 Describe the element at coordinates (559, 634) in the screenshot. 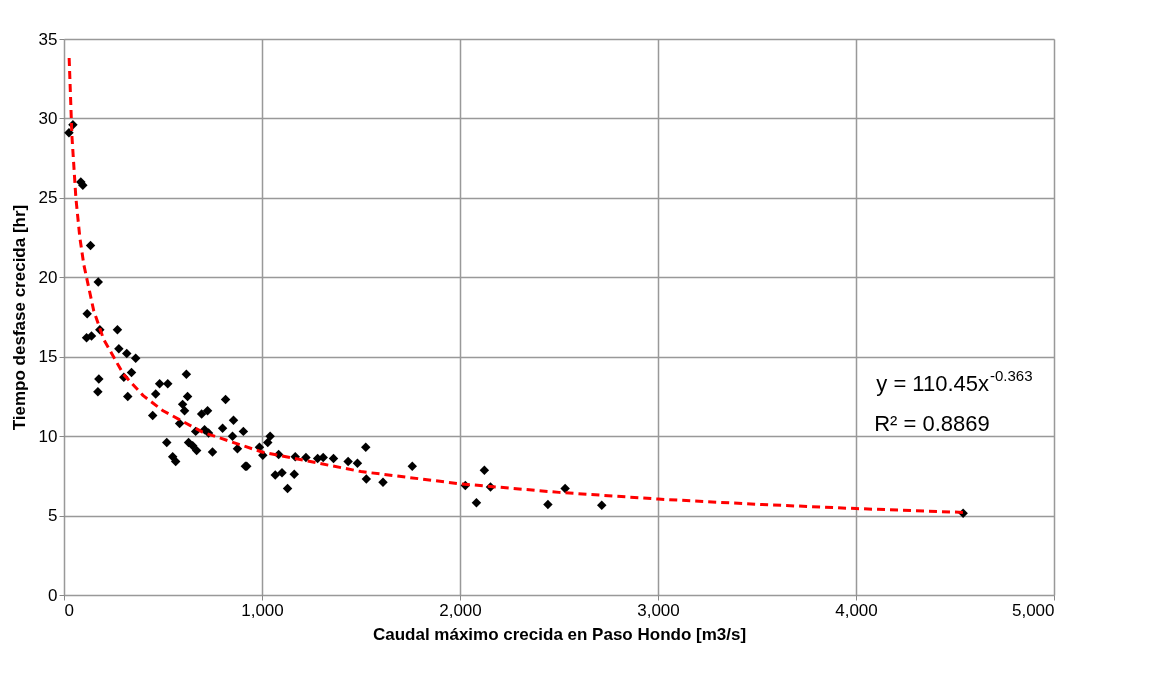

I see `x-axis-title: Caudal máximo crecida en Paso Hondo [m3/s]` at that location.